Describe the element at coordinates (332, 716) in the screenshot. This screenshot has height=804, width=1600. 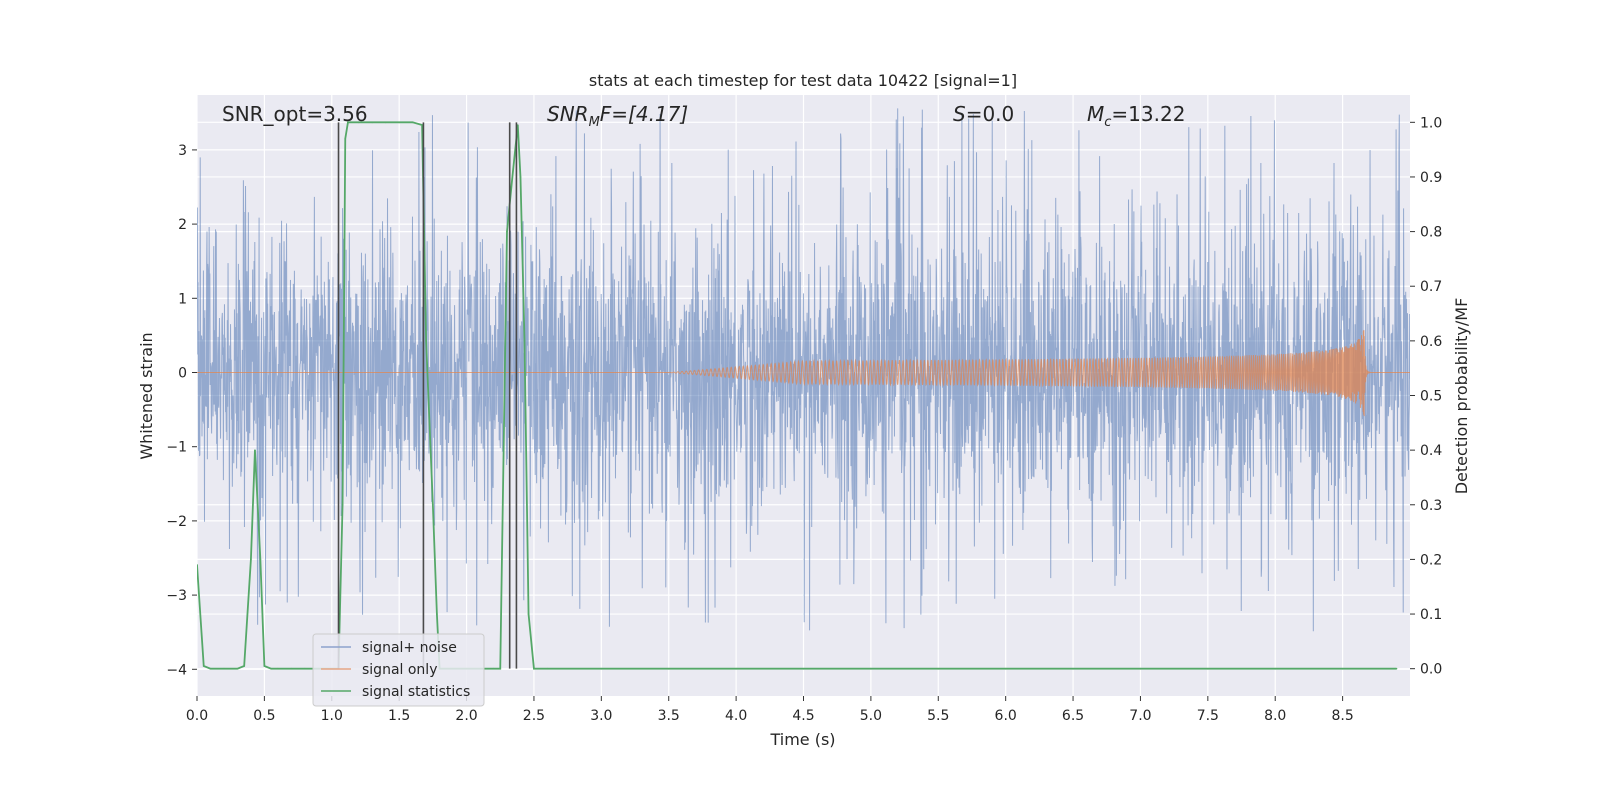
I see `x-tick-label: 1.0` at that location.